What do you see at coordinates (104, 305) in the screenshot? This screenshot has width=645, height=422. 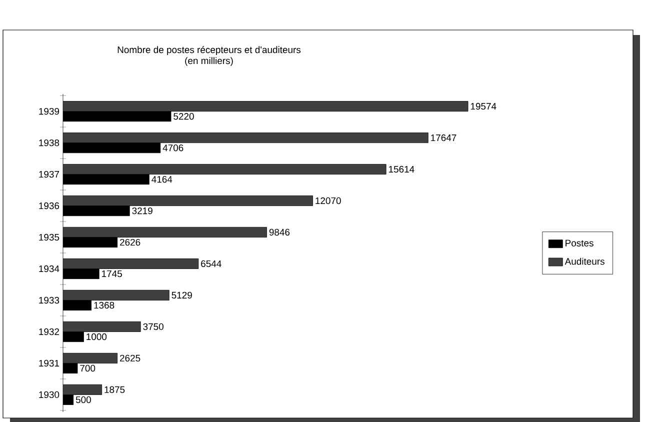 I see `data-label: 1368` at bounding box center [104, 305].